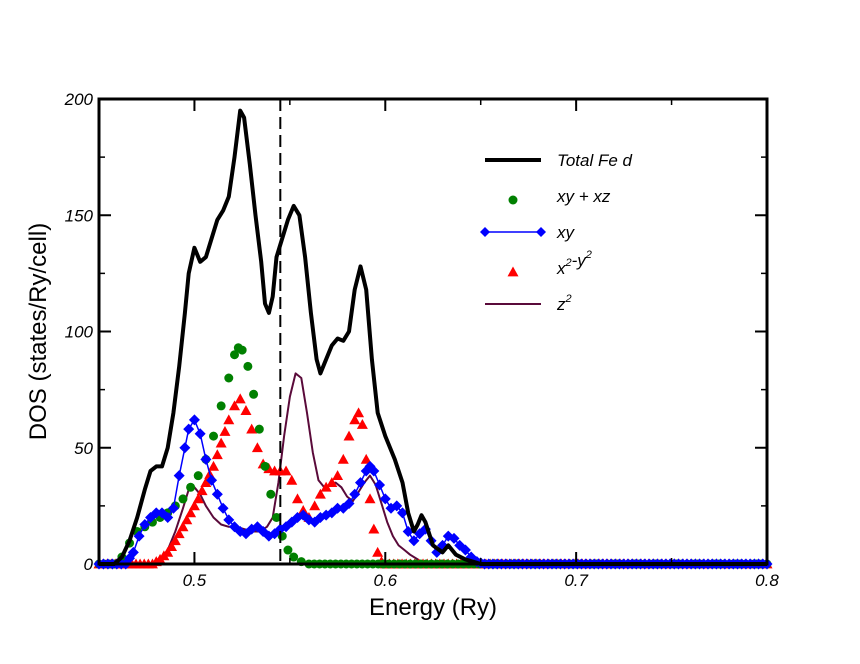 Image resolution: width=860 pixels, height=664 pixels. Describe the element at coordinates (566, 232) in the screenshot. I see `legend-label: xy` at that location.